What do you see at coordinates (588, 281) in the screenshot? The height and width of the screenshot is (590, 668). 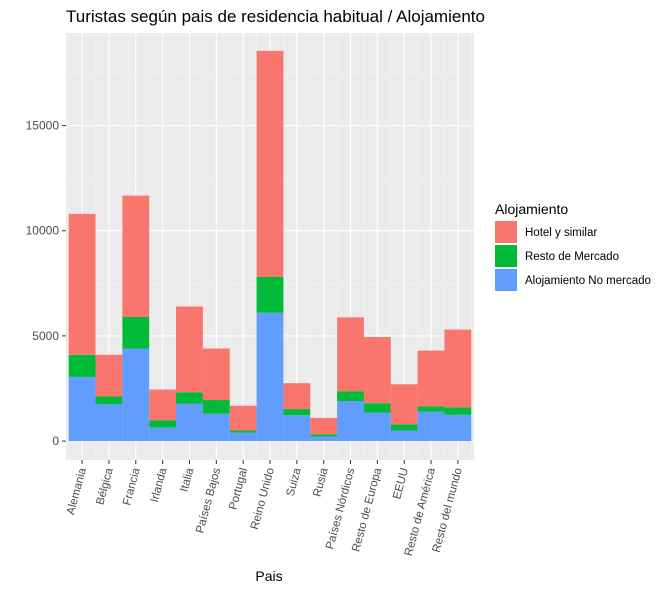 I see `legend-label: Alojamiento No mercado` at bounding box center [588, 281].